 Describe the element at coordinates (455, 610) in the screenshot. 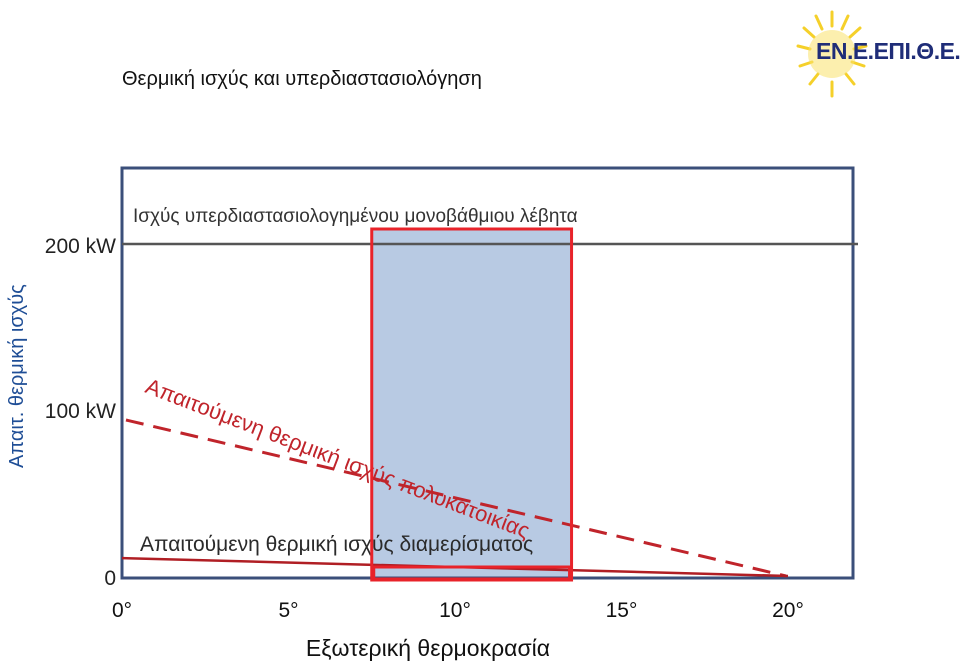

I see `x-tick-label: 10°` at that location.